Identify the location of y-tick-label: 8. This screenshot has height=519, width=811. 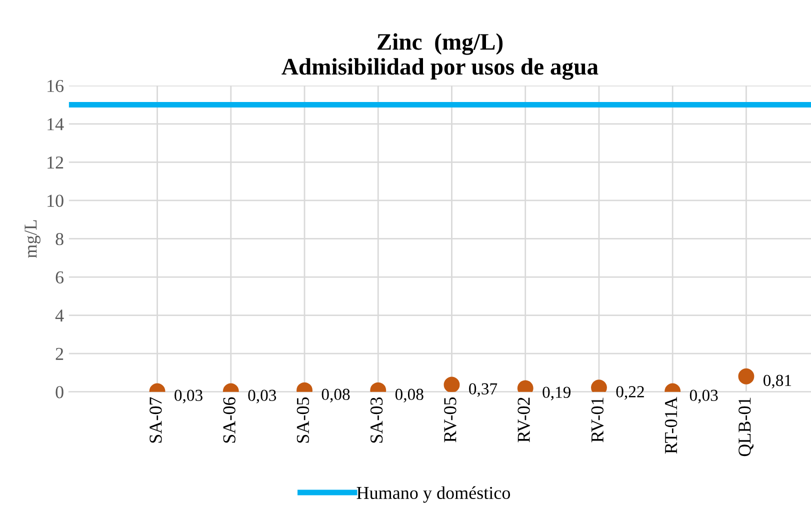
(60, 239).